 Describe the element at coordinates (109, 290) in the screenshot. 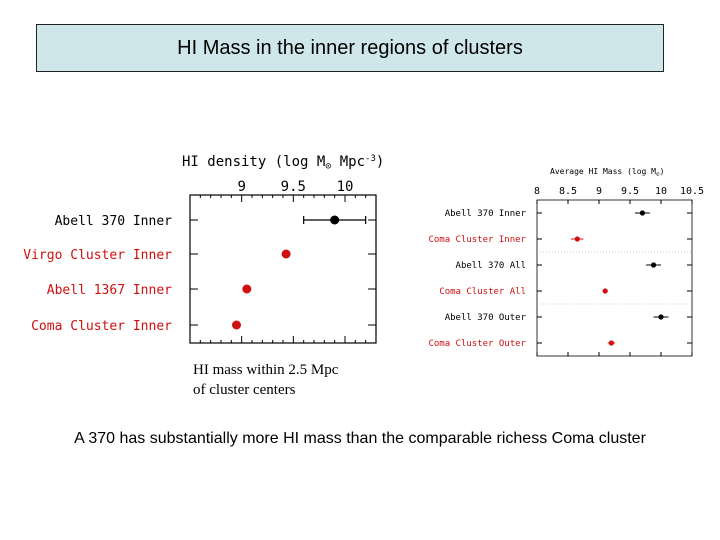

I see `category-label: Abell 1367 Inner` at that location.